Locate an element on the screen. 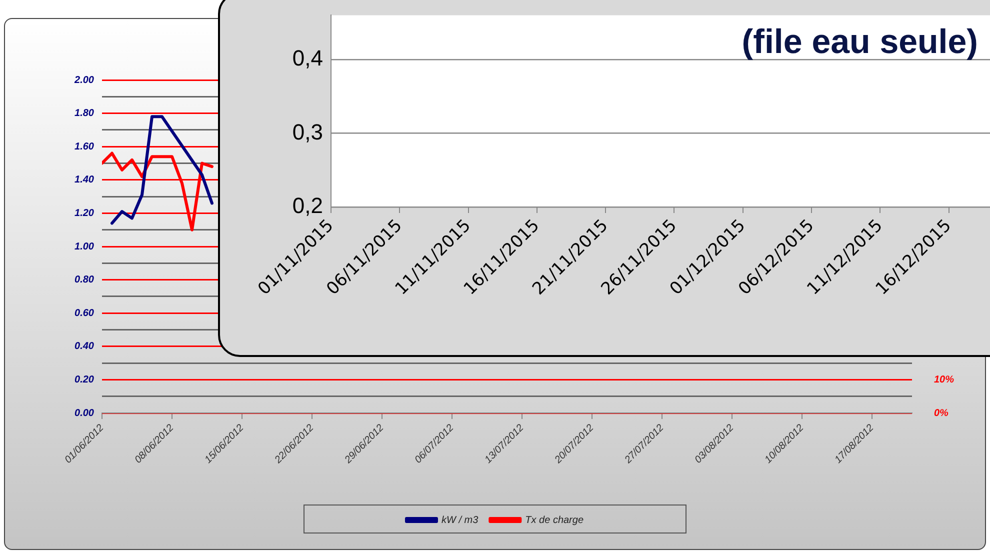  y-tick-label: 0.00 is located at coordinates (84, 413).